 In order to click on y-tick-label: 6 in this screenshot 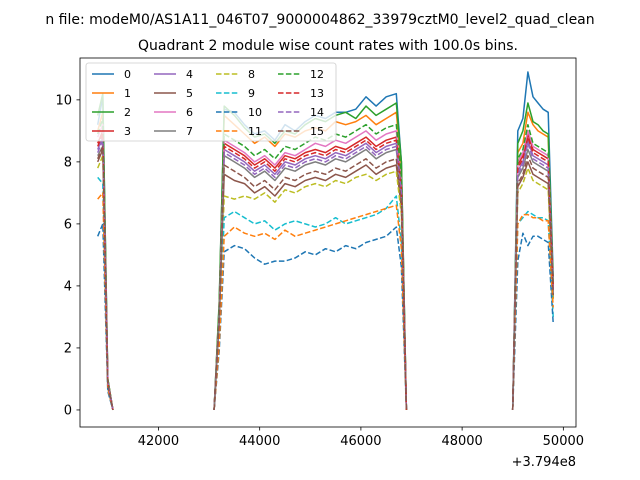, I will do `click(68, 224)`.